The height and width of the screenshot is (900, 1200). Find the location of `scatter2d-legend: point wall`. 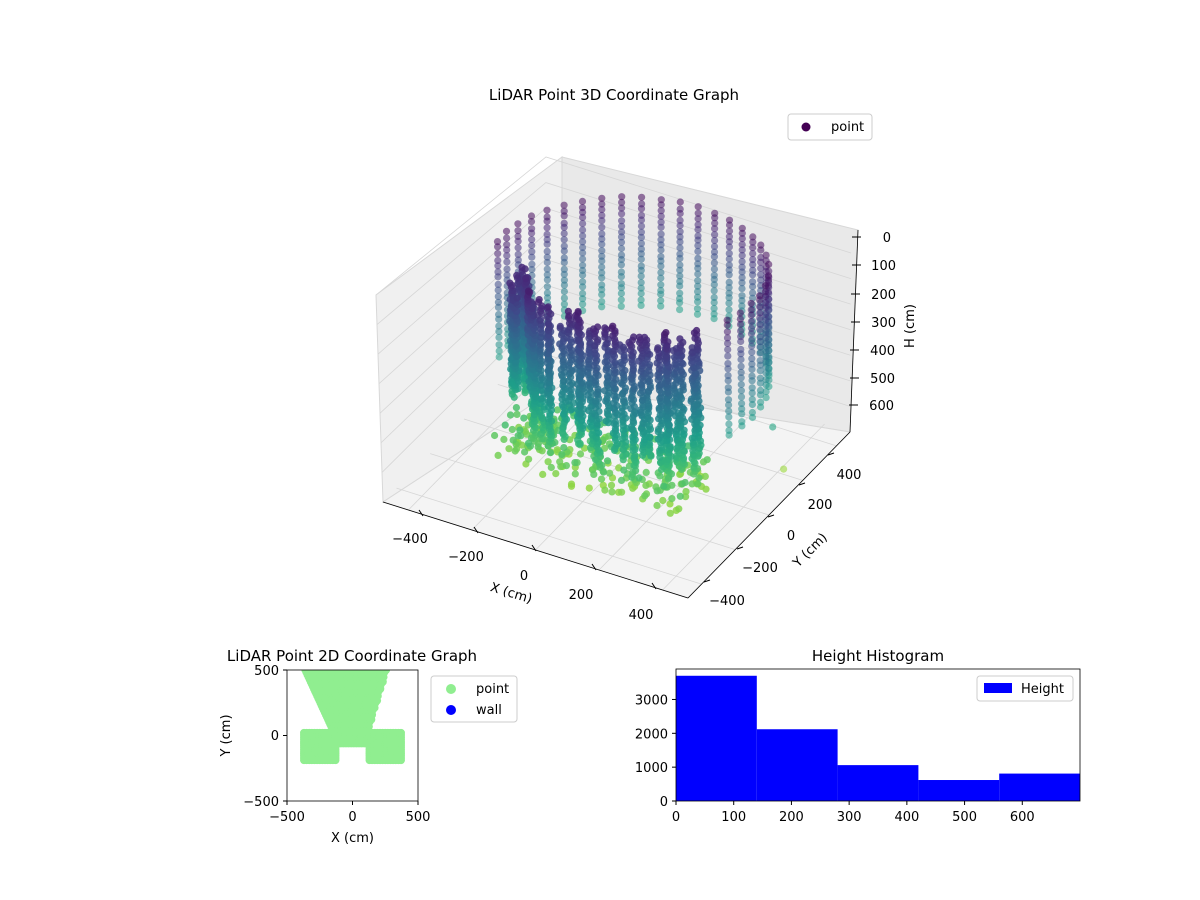

scatter2d-legend: point wall is located at coordinates (474, 699).